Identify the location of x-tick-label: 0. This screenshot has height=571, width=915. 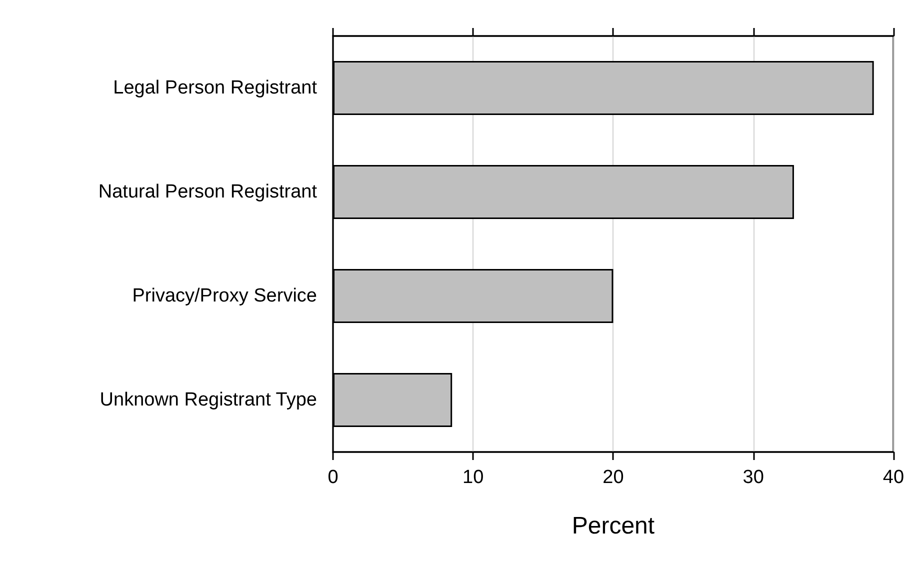
(333, 477).